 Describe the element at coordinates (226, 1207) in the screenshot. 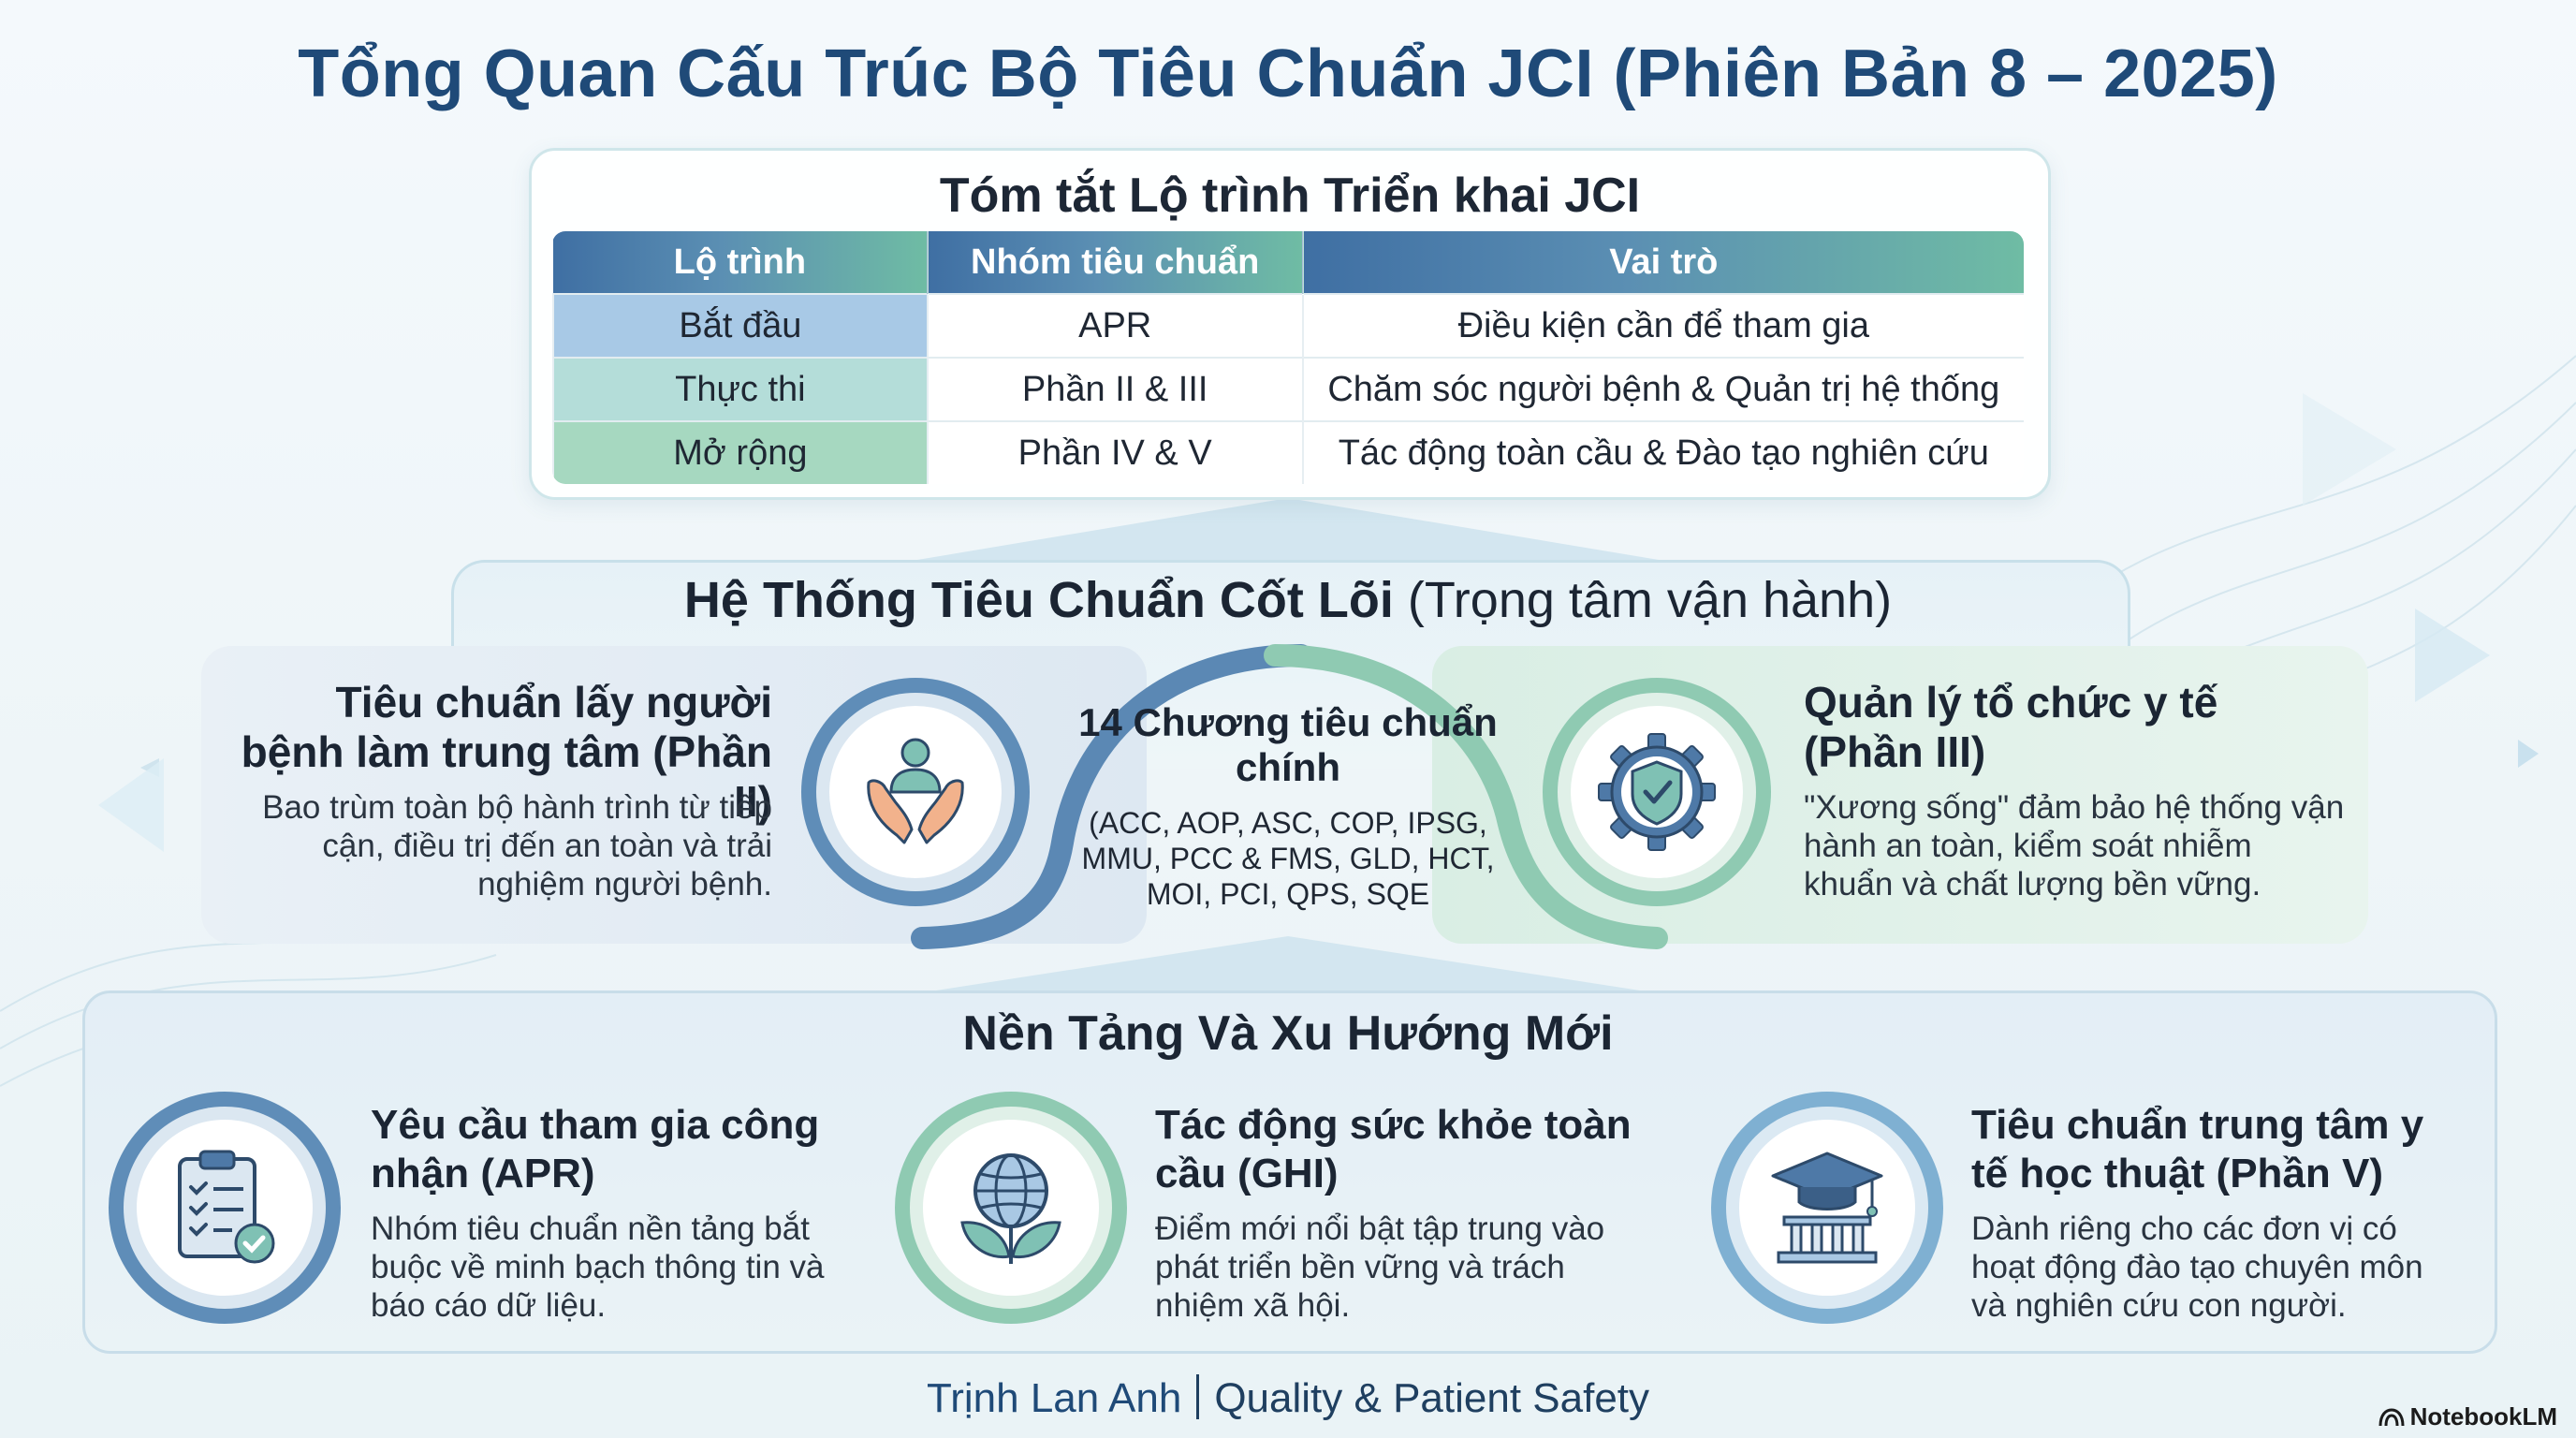

I see `clipboard-check-icon` at that location.